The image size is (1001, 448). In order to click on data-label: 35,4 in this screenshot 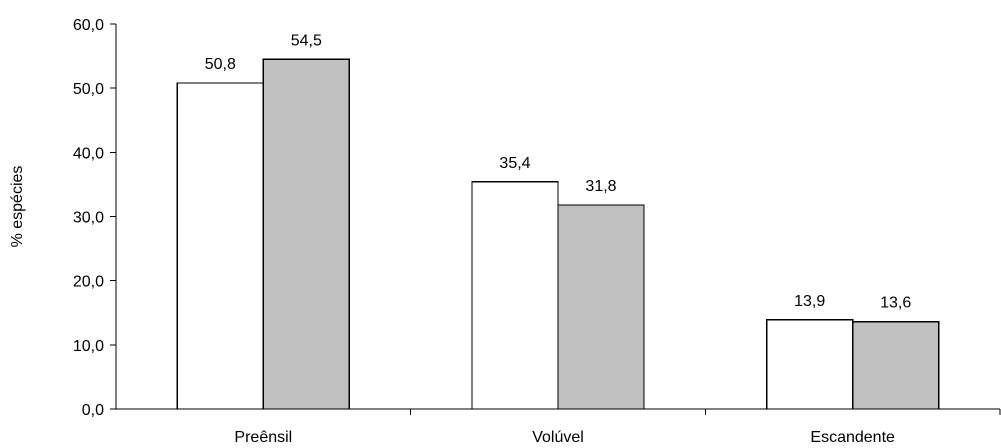, I will do `click(514, 163)`.